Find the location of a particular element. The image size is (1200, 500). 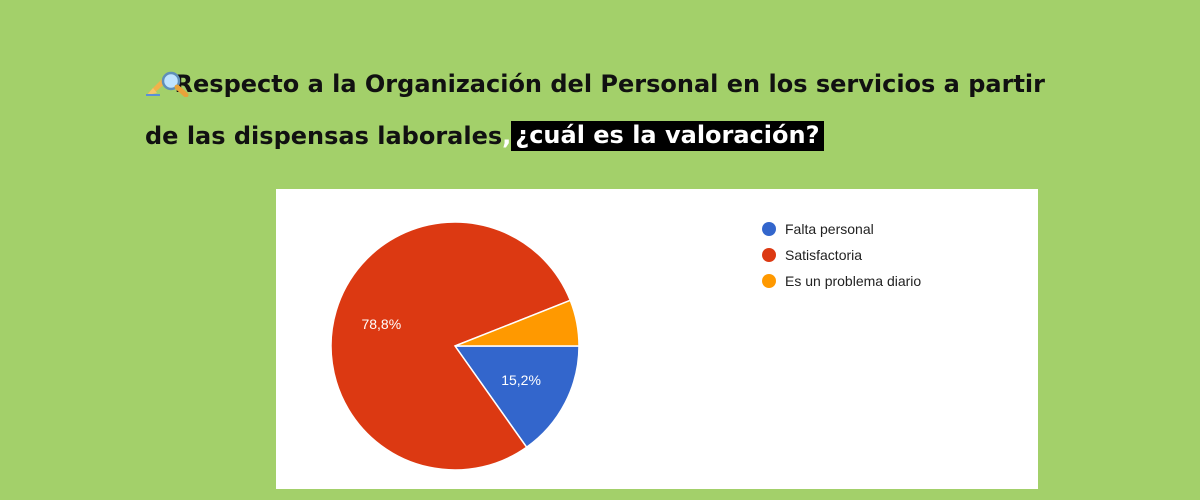

legend-label-falta-personal: Falta personal is located at coordinates (829, 229).